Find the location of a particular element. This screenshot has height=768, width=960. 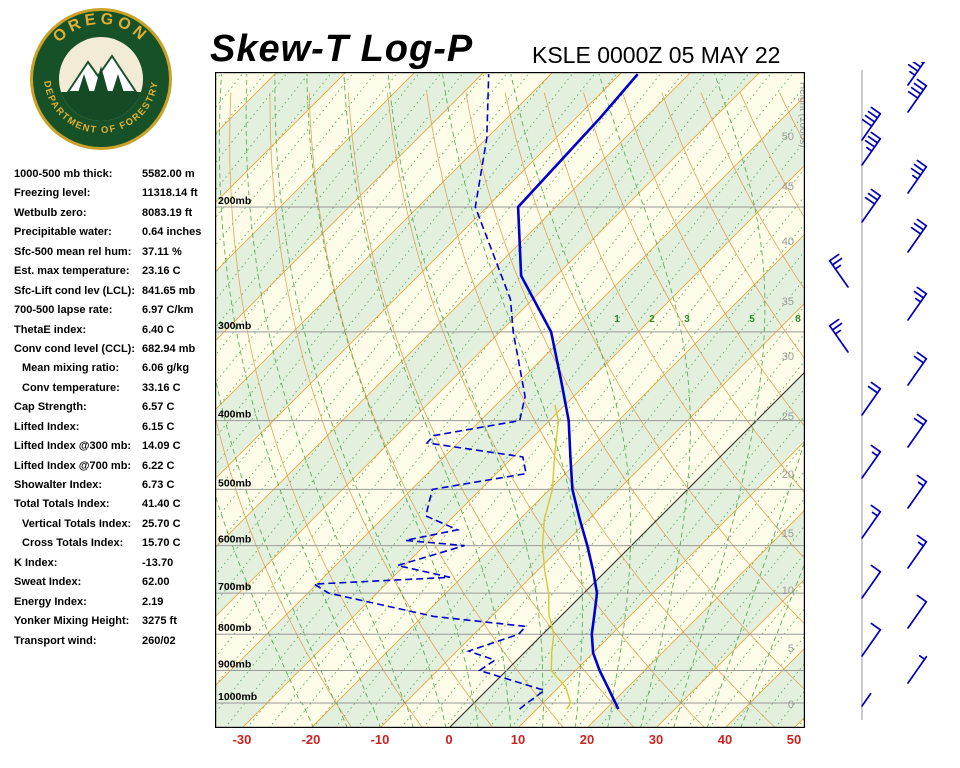

pressure-label: 900mb is located at coordinates (234, 665).